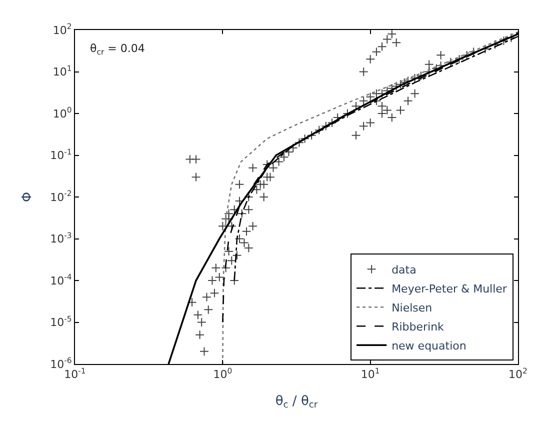 The width and height of the screenshot is (540, 424). Describe the element at coordinates (62, 113) in the screenshot. I see `y-tick-label: 10$^{0}$` at that location.